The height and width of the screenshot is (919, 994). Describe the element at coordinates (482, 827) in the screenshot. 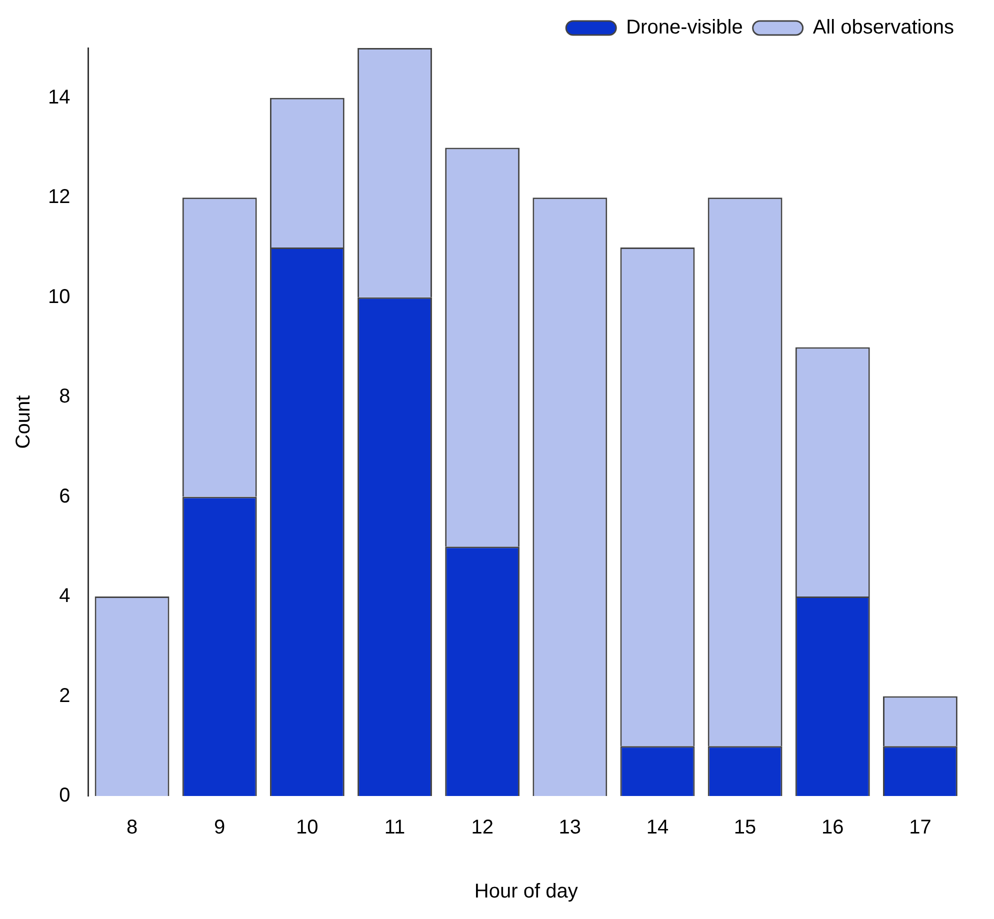

I see `x-tick-label: 12` at that location.